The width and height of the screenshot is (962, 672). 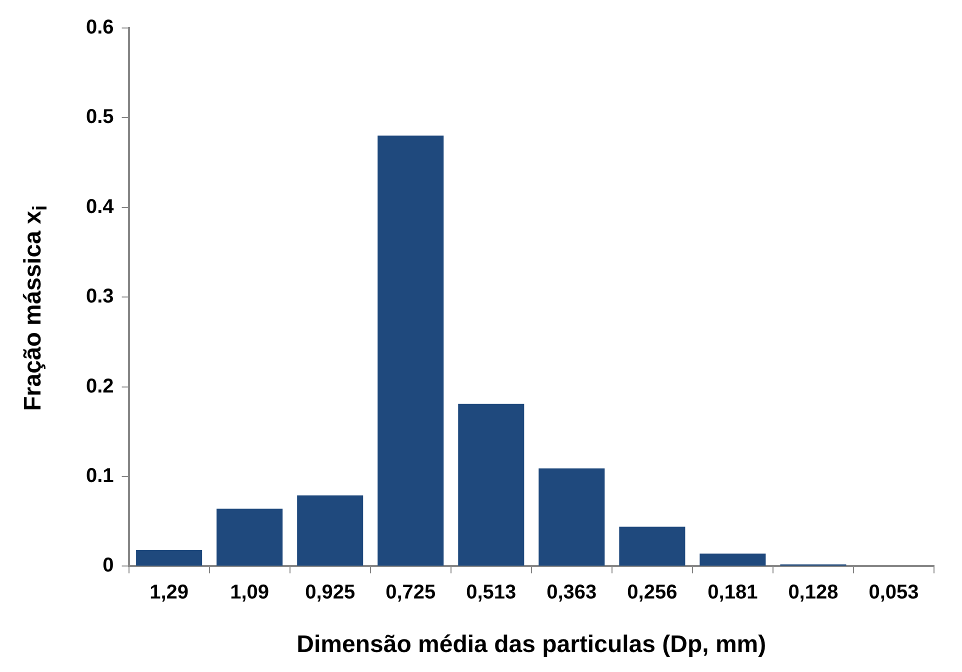 I want to click on x-tick-label: 0,128, so click(x=813, y=593).